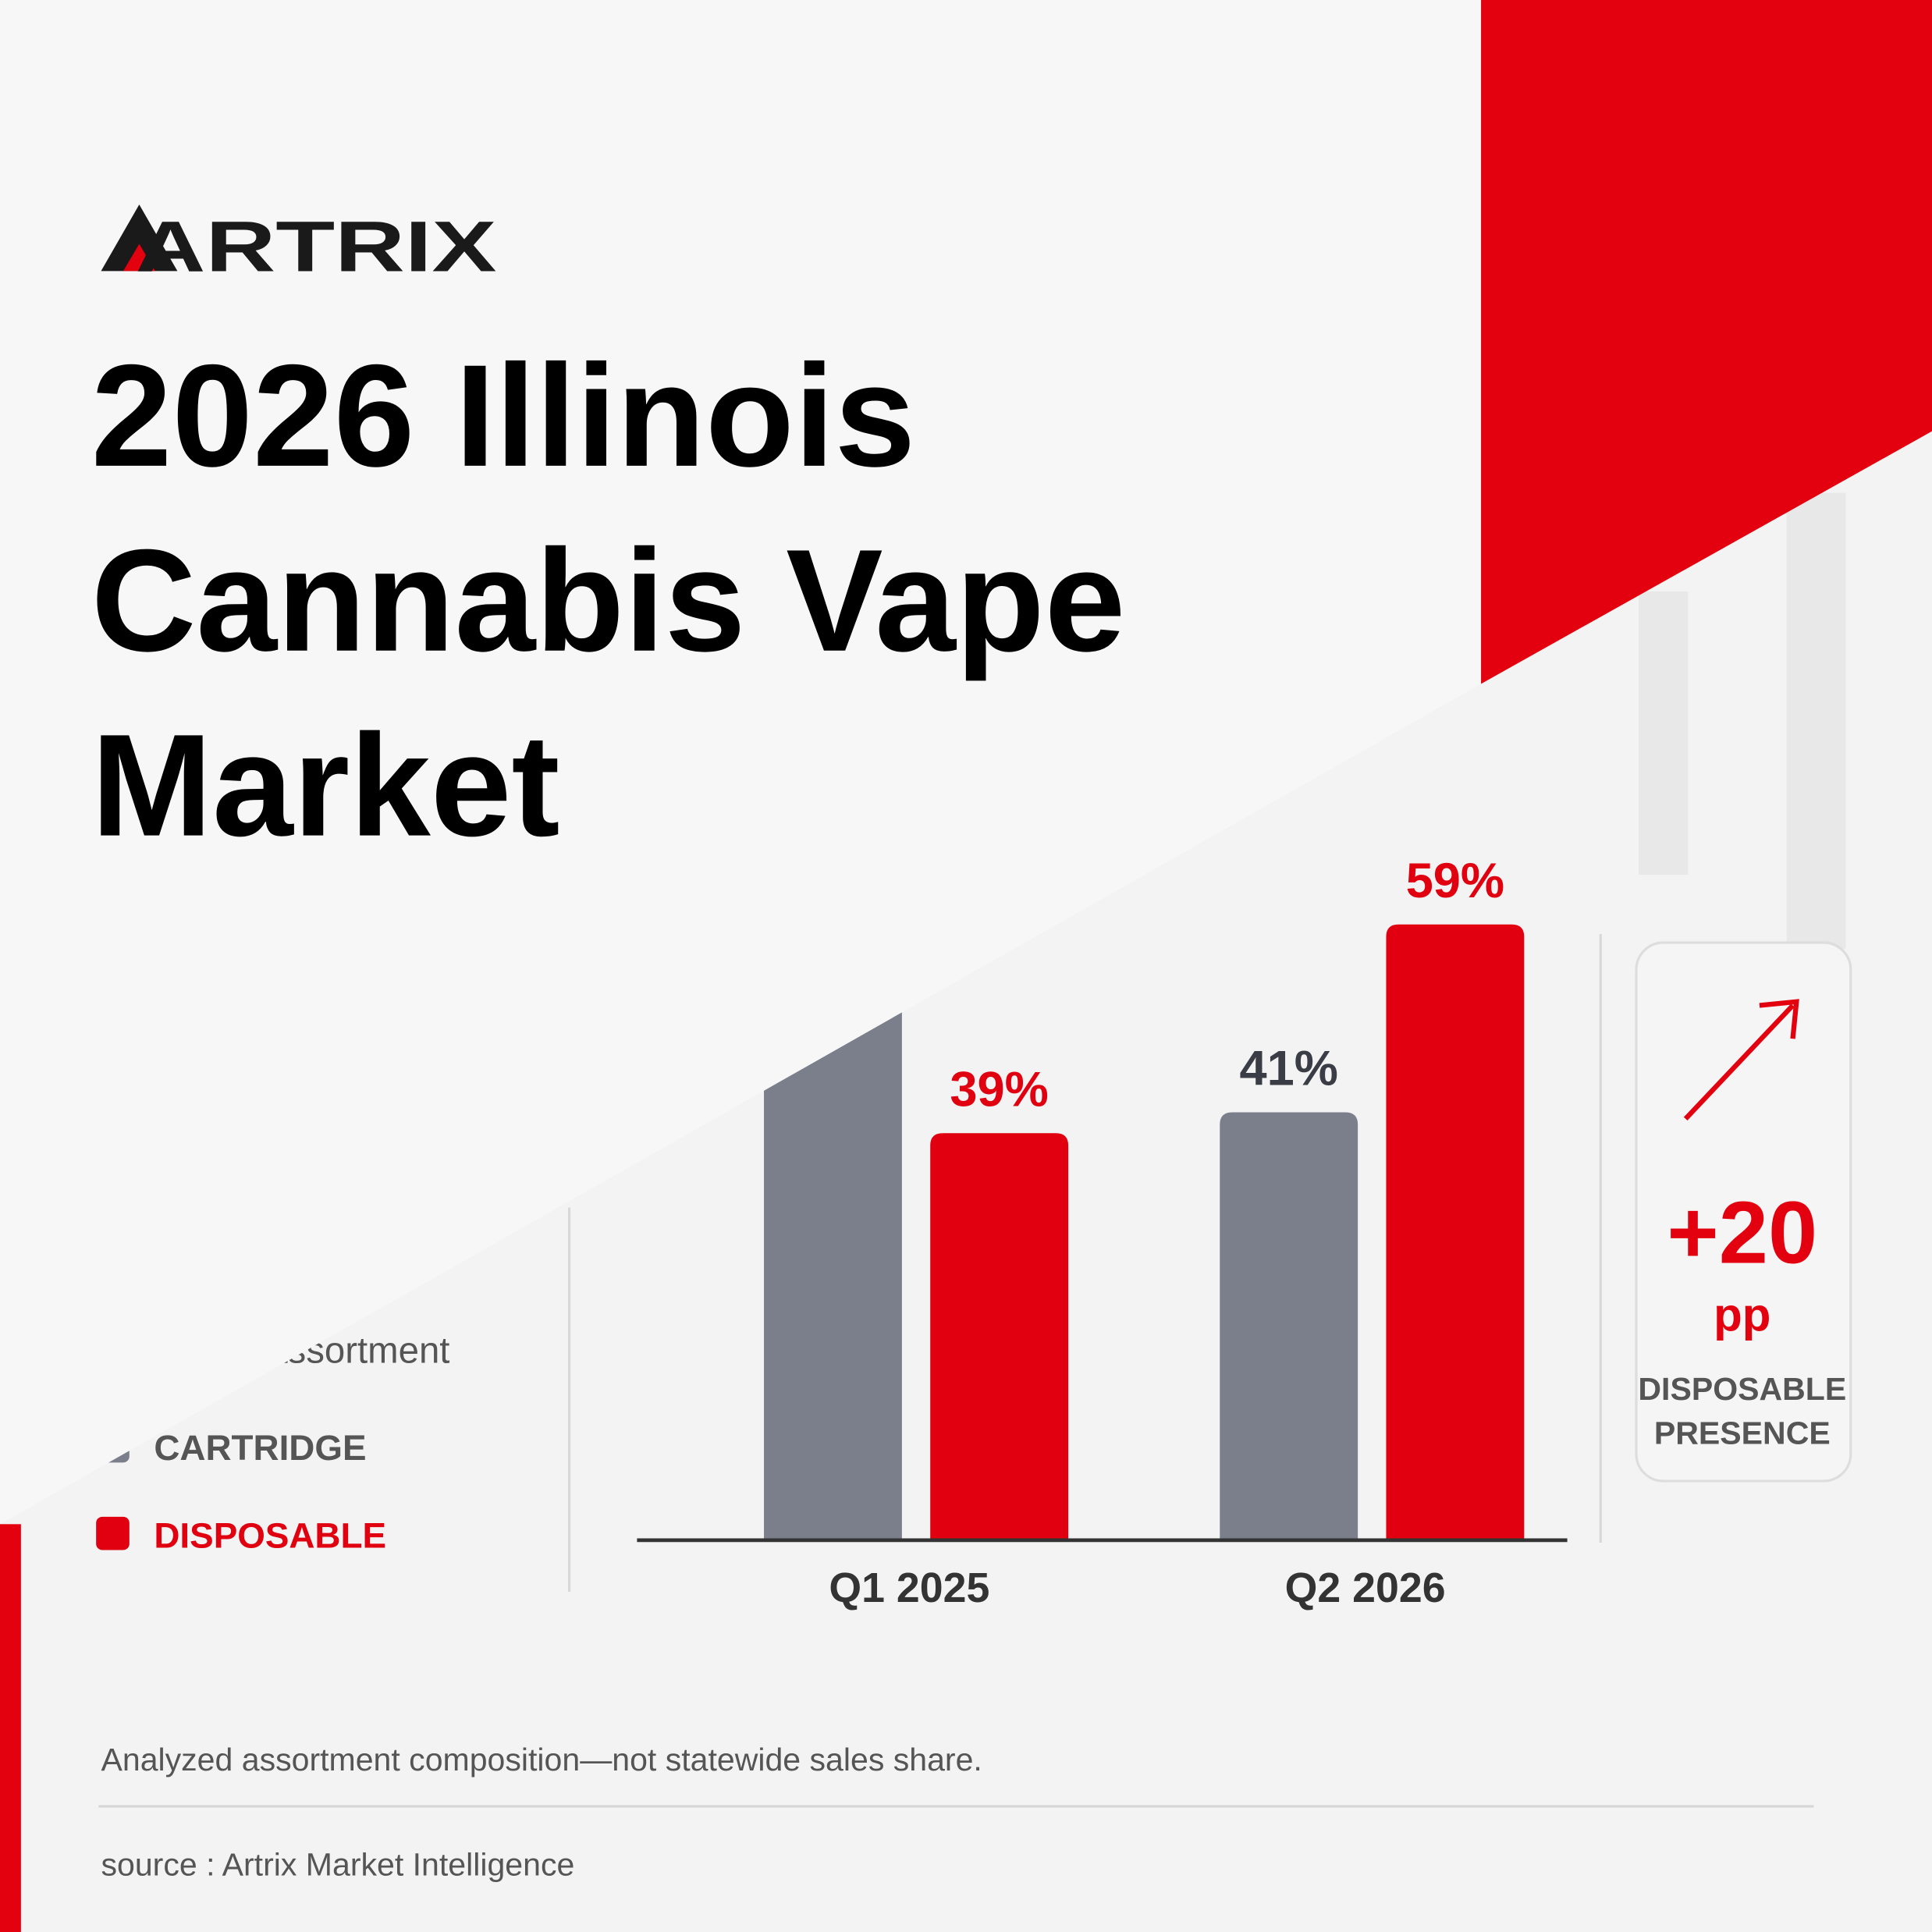 Image resolution: width=1932 pixels, height=1932 pixels. I want to click on value-label: 59%, so click(1455, 881).